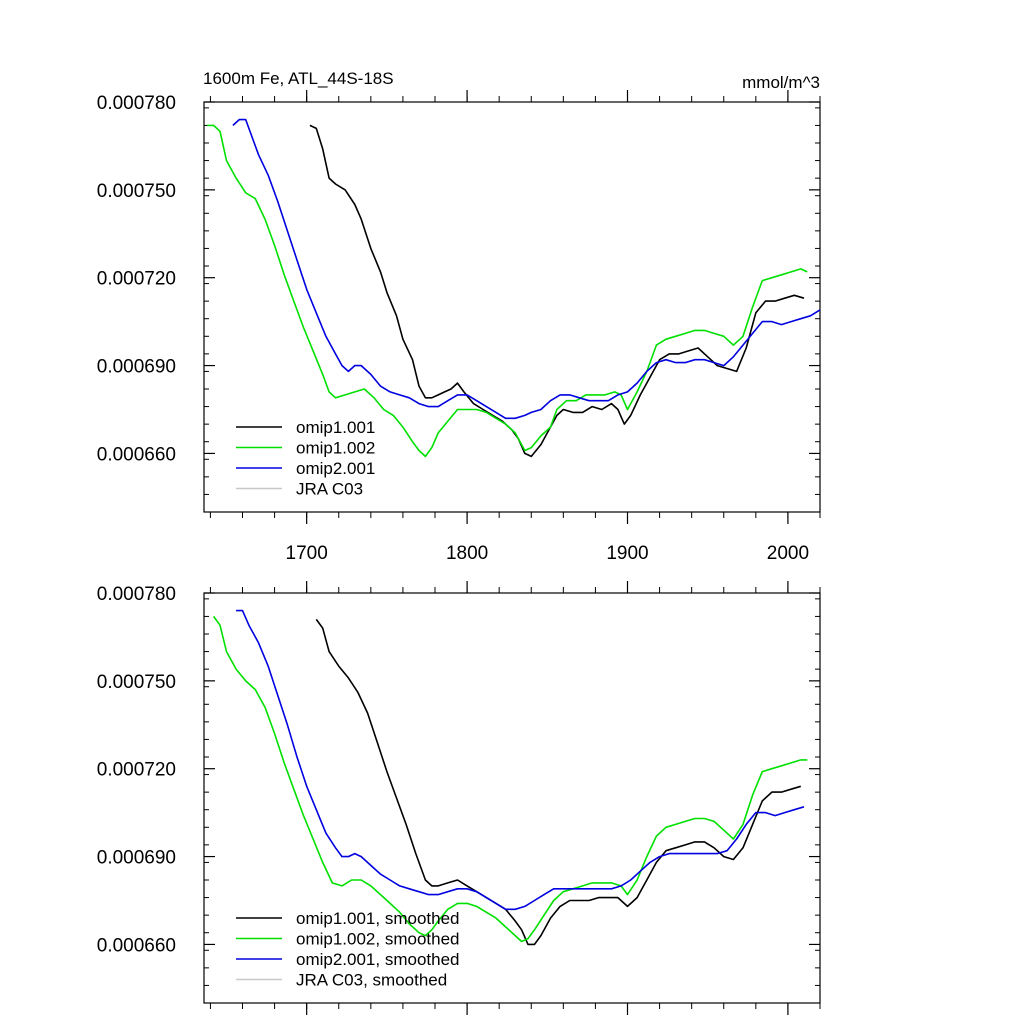 This screenshot has height=1024, width=1024. Describe the element at coordinates (136, 454) in the screenshot. I see `top-y-tick-label: 0.000660` at that location.